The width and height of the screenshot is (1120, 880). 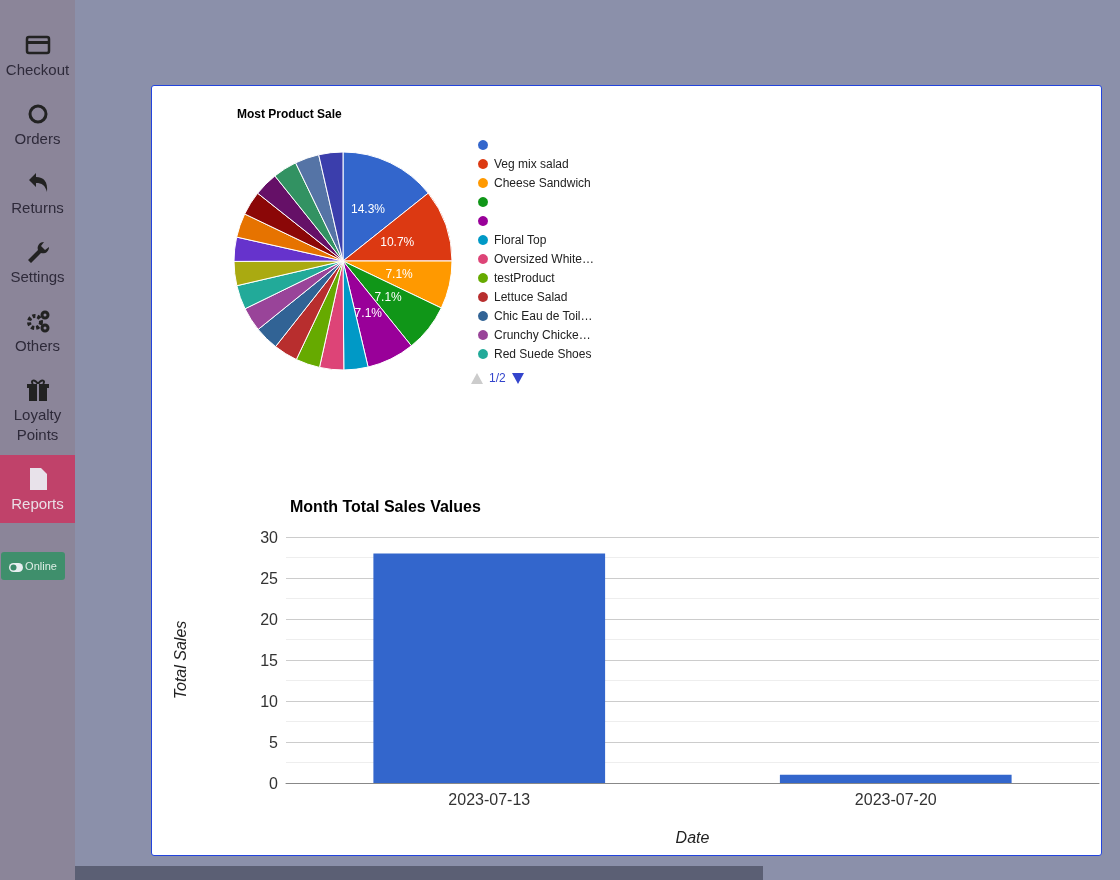 I want to click on y-tick-label: 10, so click(x=269, y=701).